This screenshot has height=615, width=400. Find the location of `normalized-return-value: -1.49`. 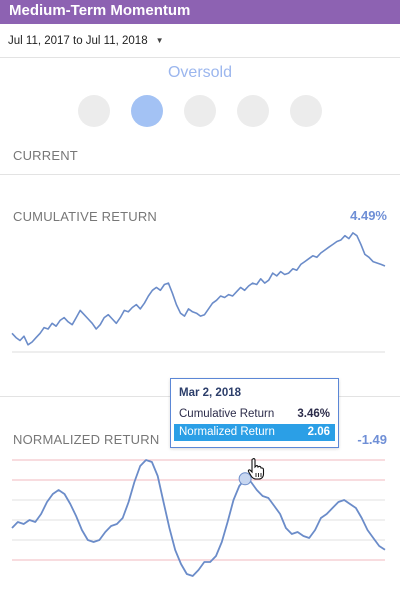

normalized-return-value: -1.49 is located at coordinates (372, 439).